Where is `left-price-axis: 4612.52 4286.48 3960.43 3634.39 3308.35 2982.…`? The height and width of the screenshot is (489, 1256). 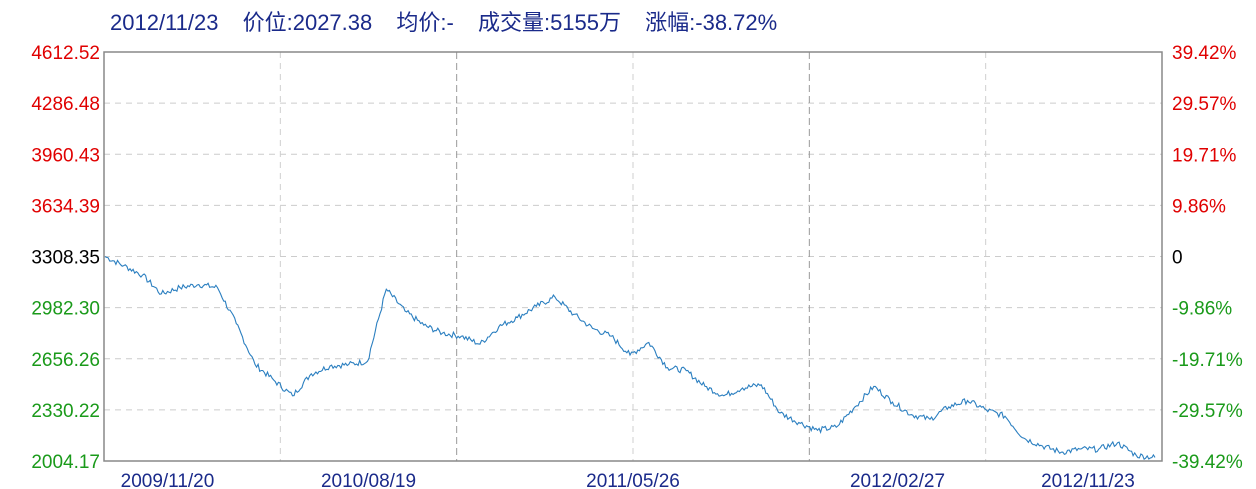
left-price-axis: 4612.52 4286.48 3960.43 3634.39 3308.35 2982.… is located at coordinates (65, 258).